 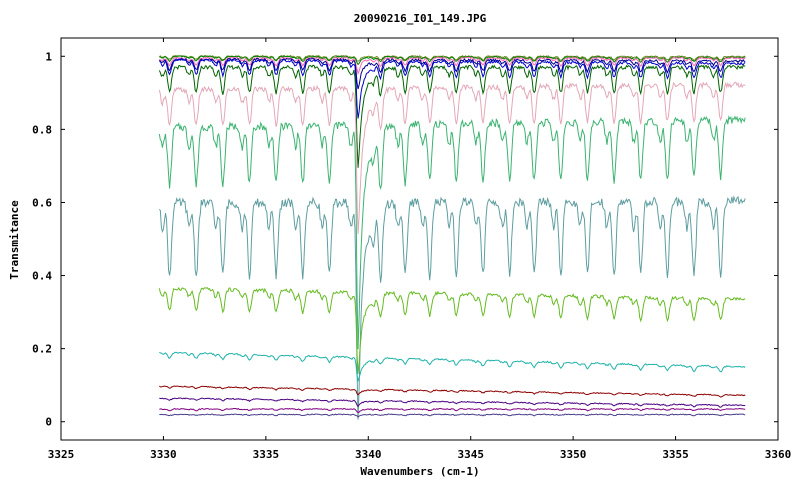 I want to click on x-tick-label: 3350, so click(x=573, y=454).